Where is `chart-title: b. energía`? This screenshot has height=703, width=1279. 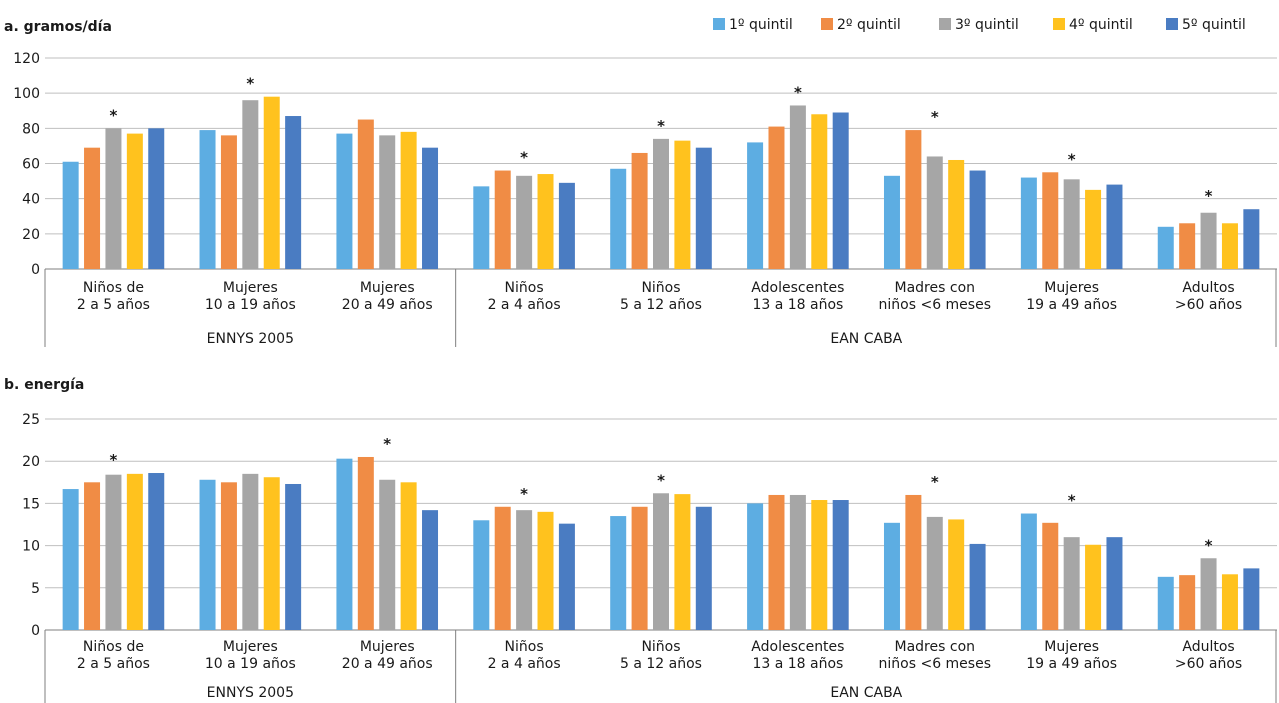 chart-title: b. energía is located at coordinates (44, 385).